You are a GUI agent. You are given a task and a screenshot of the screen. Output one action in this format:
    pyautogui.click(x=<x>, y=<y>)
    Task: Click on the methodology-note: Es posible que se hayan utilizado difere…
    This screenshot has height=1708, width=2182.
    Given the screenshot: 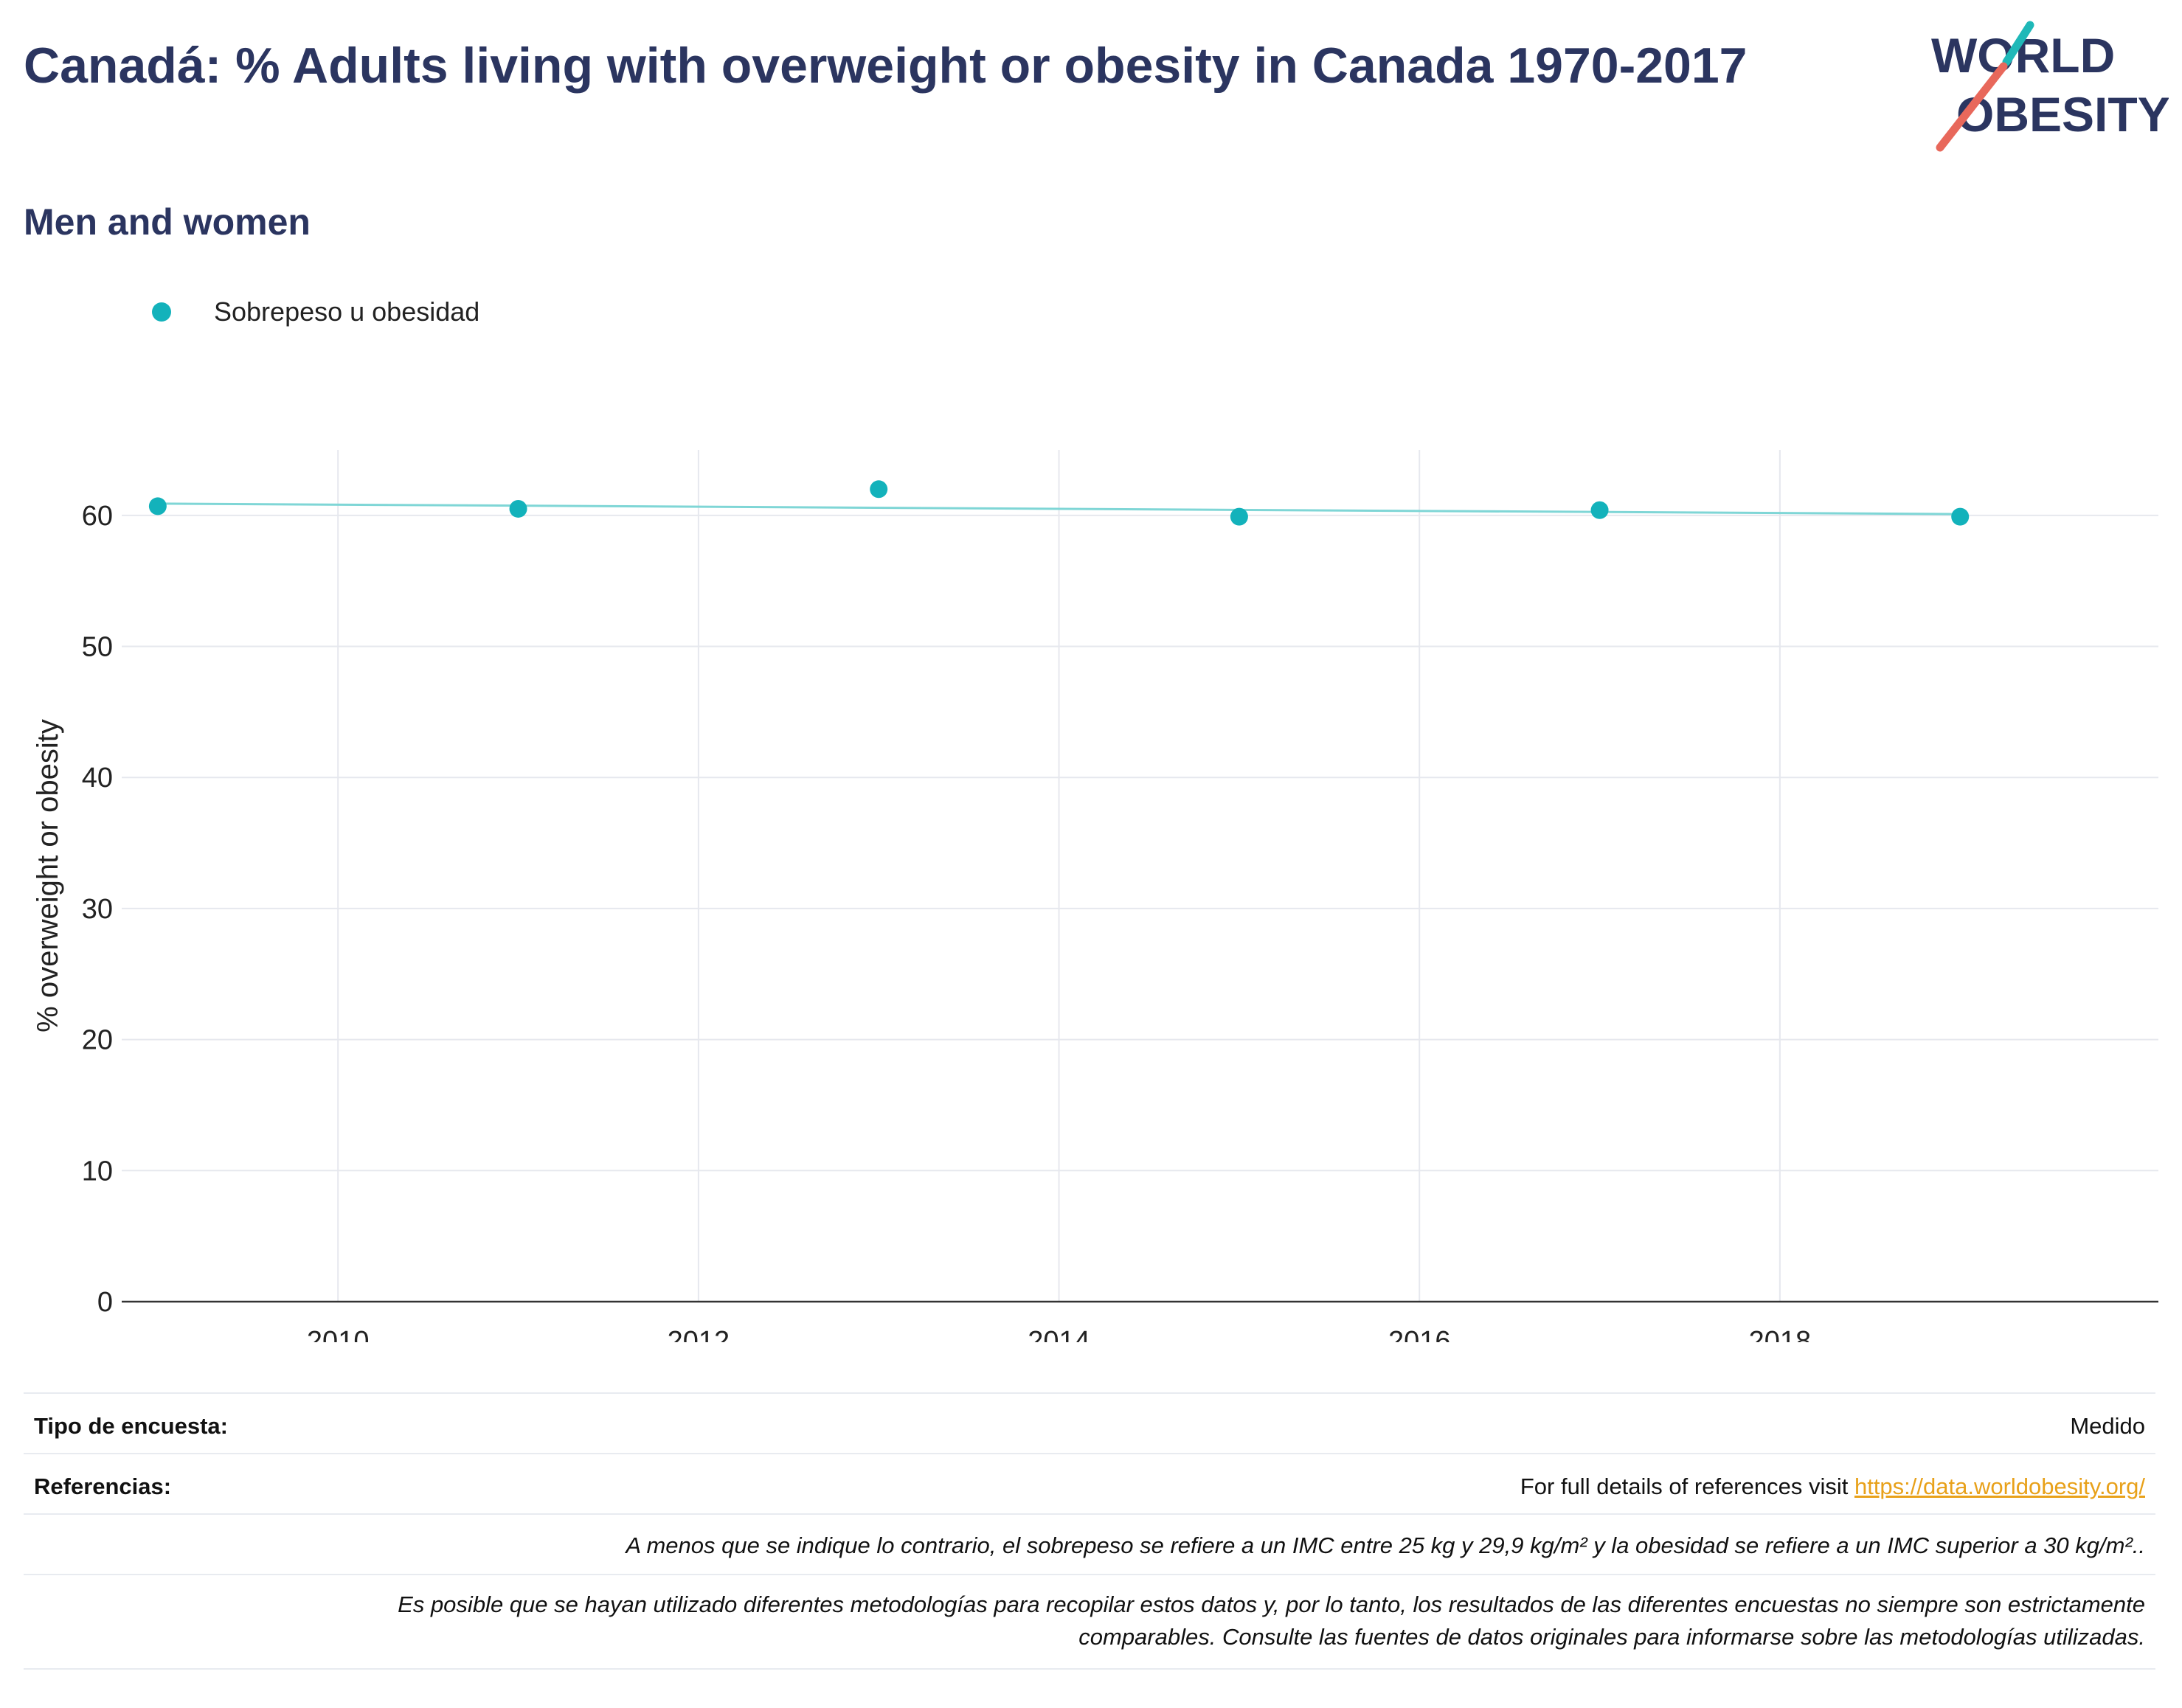 What is the action you would take?
    pyautogui.click(x=1271, y=1621)
    